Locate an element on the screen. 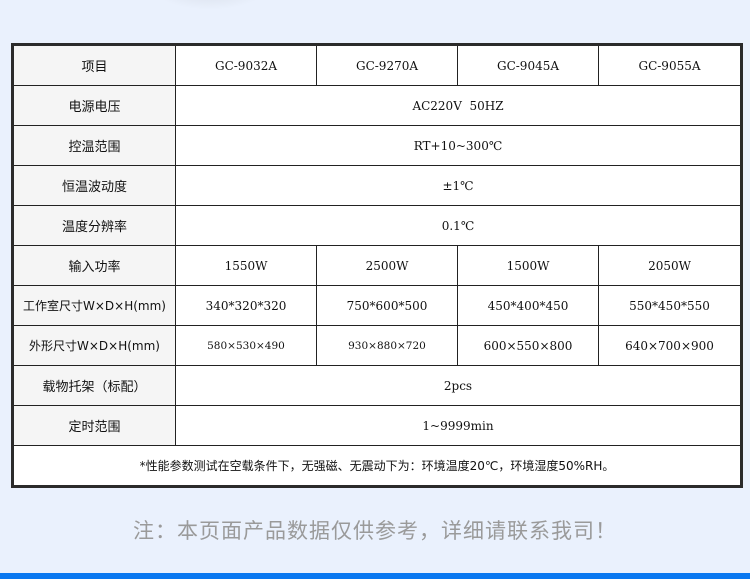 Image resolution: width=750 pixels, height=579 pixels. table-row: 载物托架（标配） 2pcs is located at coordinates (377, 385).